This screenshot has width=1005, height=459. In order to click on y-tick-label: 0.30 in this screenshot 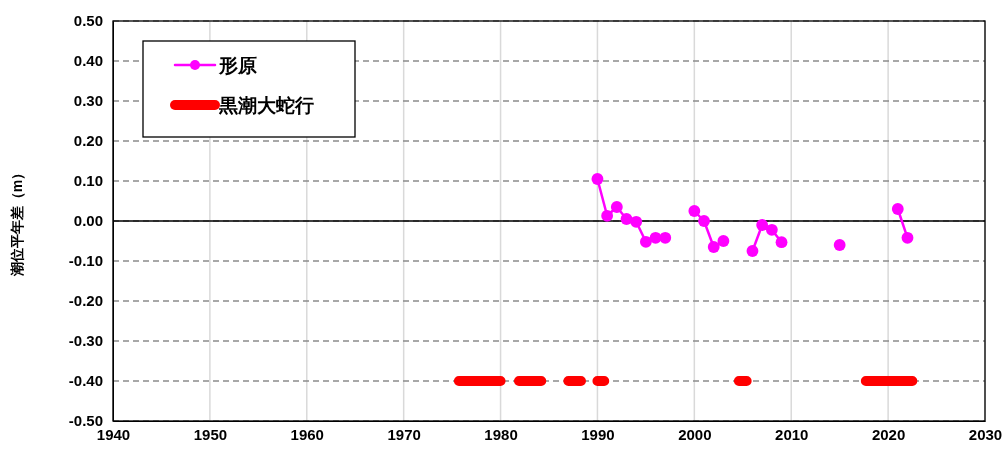, I will do `click(88, 101)`.